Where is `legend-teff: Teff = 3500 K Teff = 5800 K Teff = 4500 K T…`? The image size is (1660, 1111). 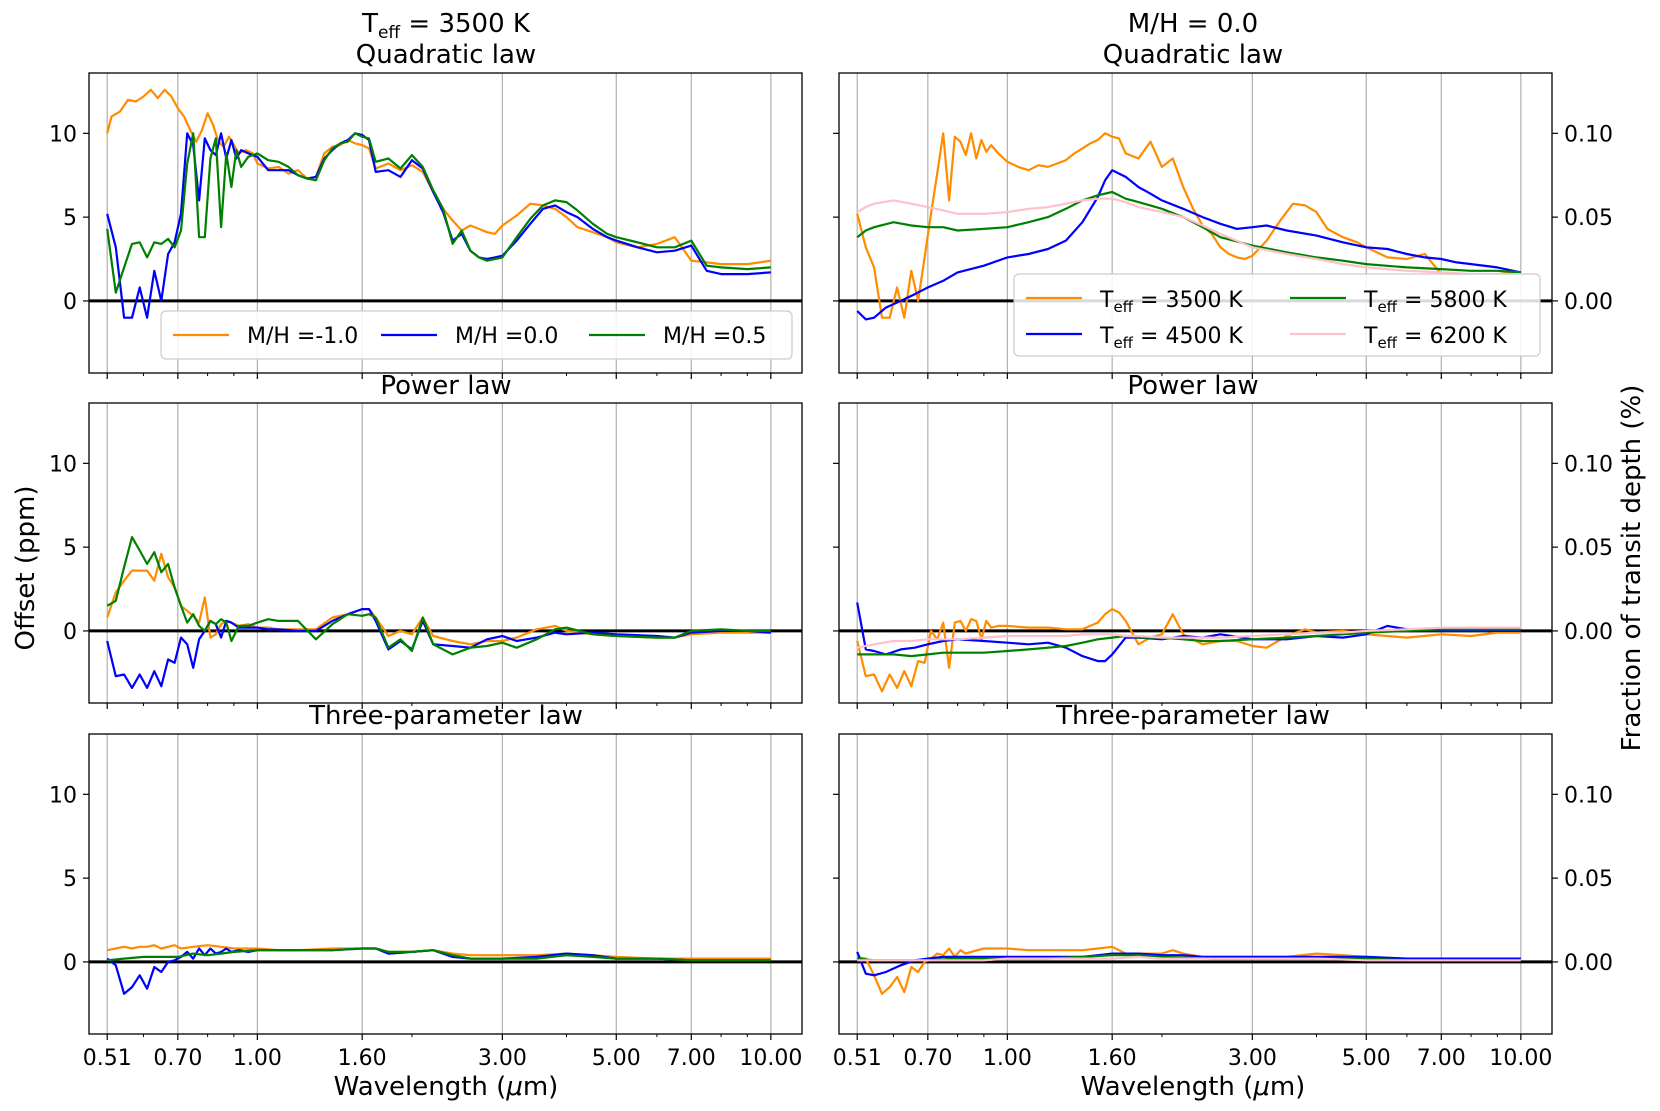 legend-teff: Teff = 3500 K Teff = 5800 K Teff = 4500 K T… is located at coordinates (1277, 315).